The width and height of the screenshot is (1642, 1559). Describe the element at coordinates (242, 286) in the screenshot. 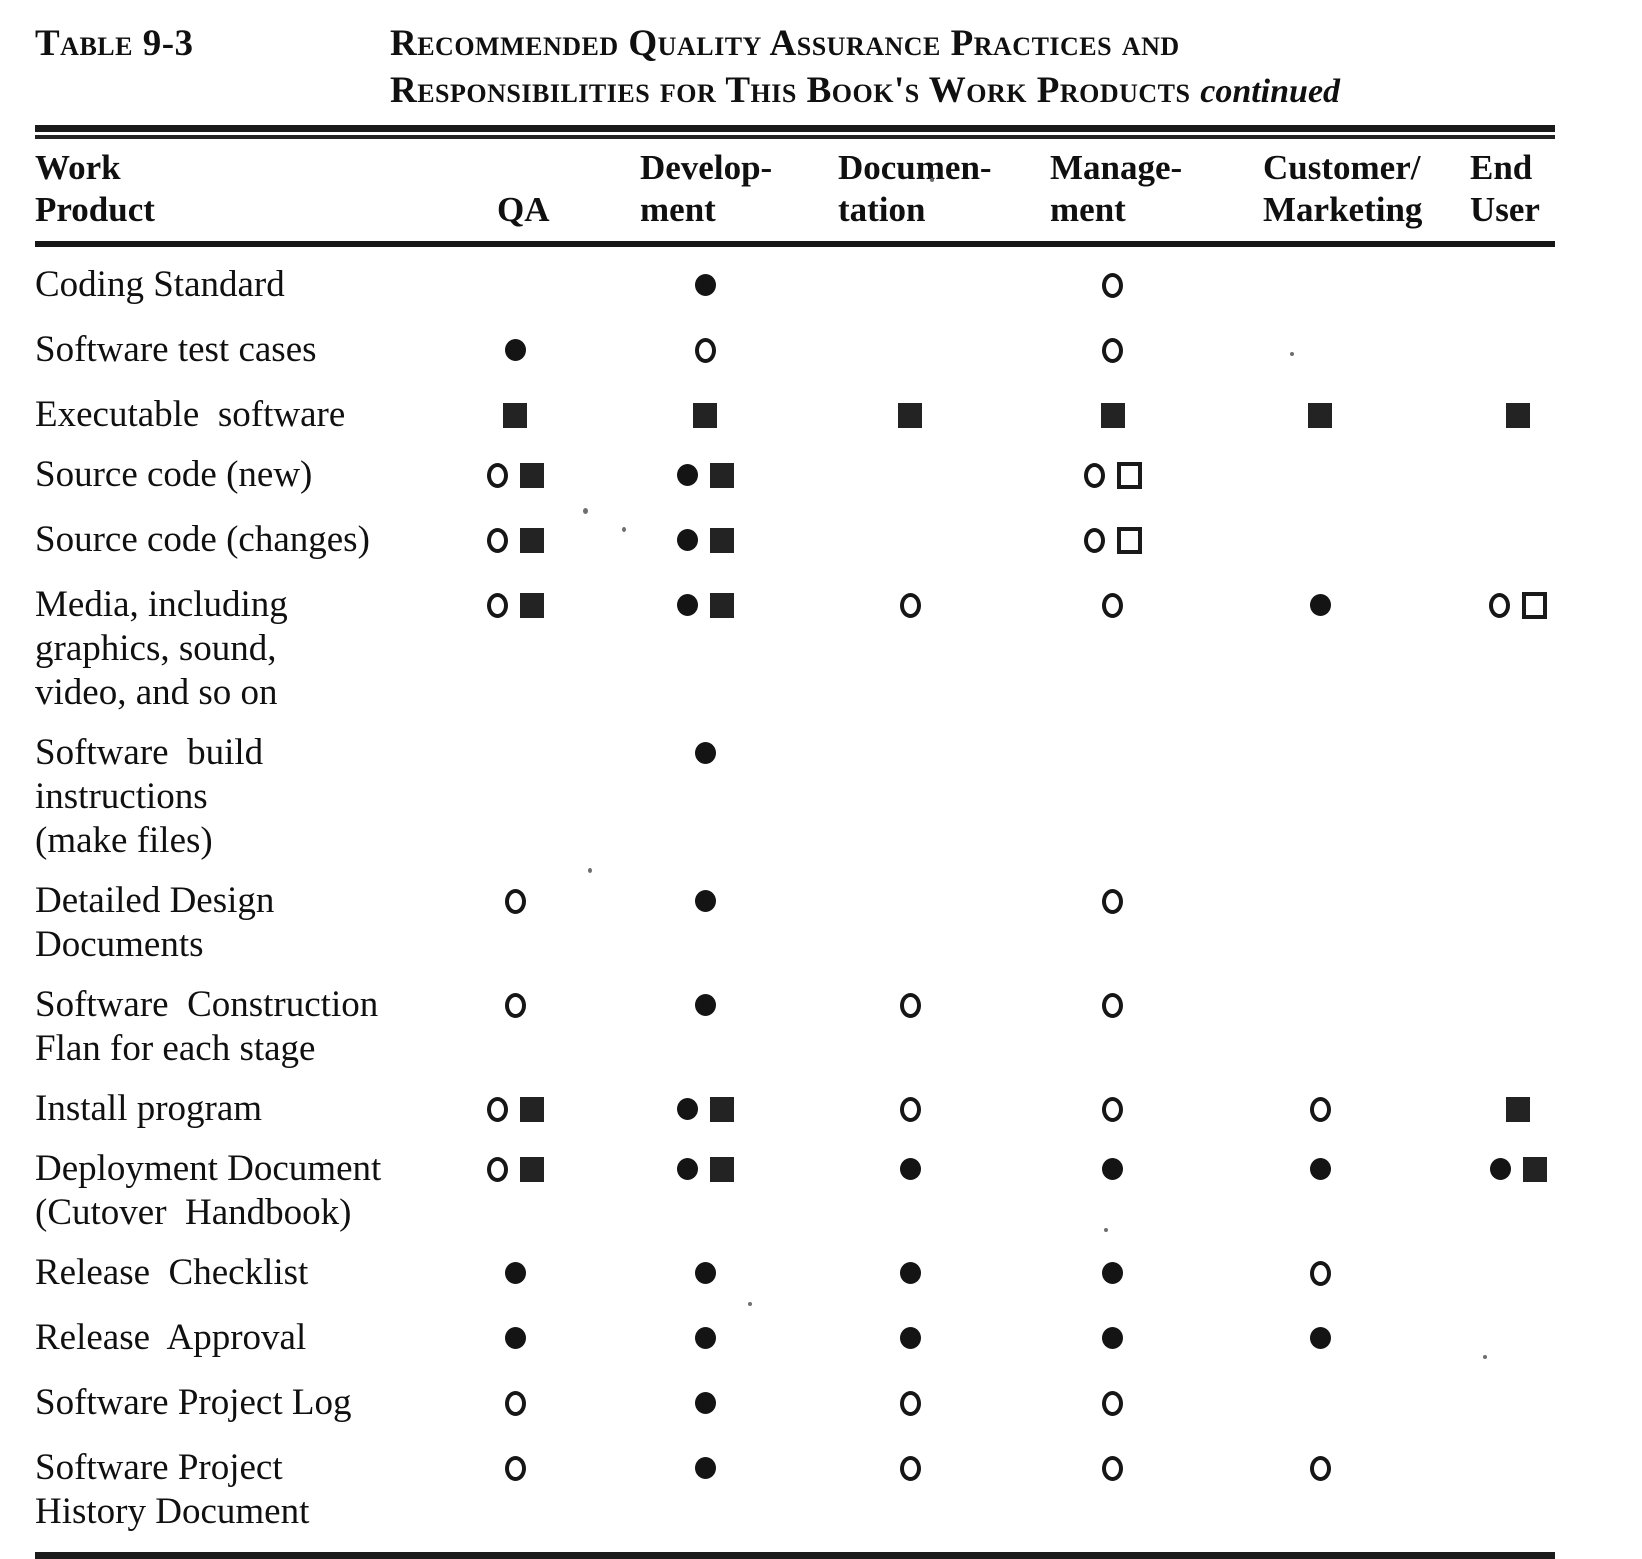

I see `work-product-label: Coding Standard` at that location.